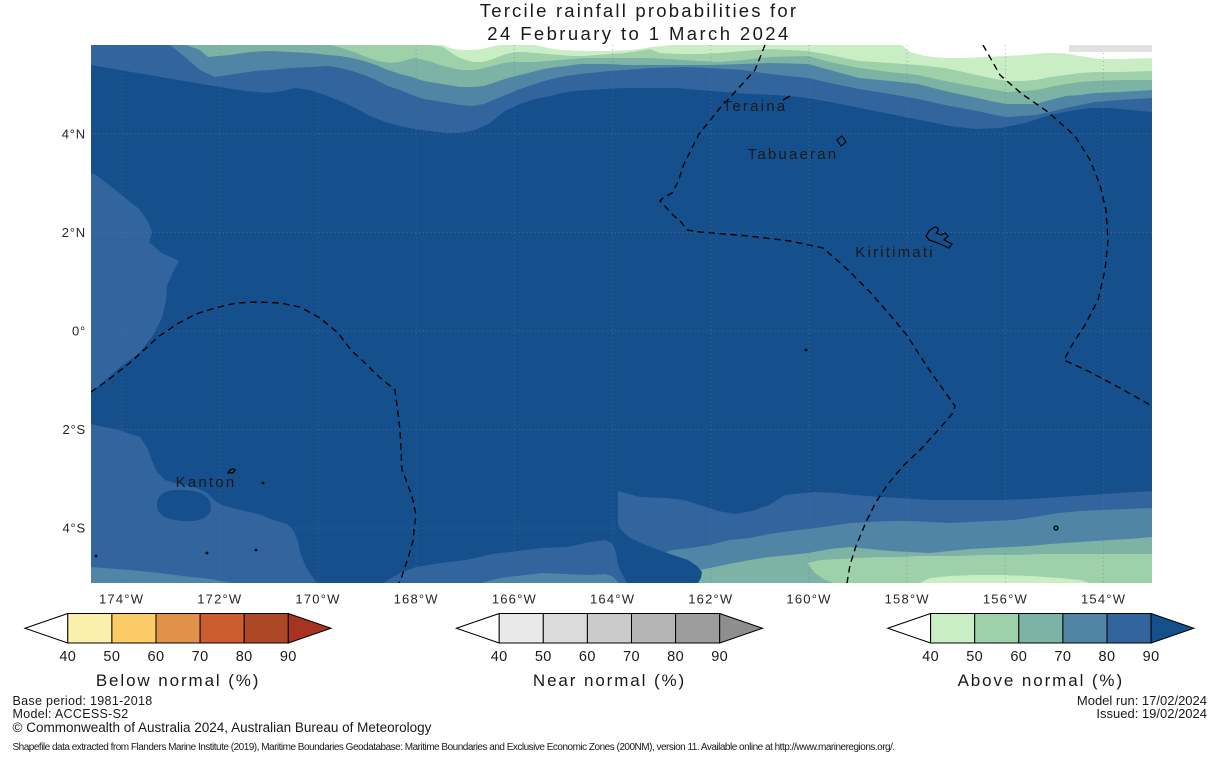 Image resolution: width=1219 pixels, height=763 pixels. Describe the element at coordinates (808, 599) in the screenshot. I see `svg-text: 160°W` at that location.